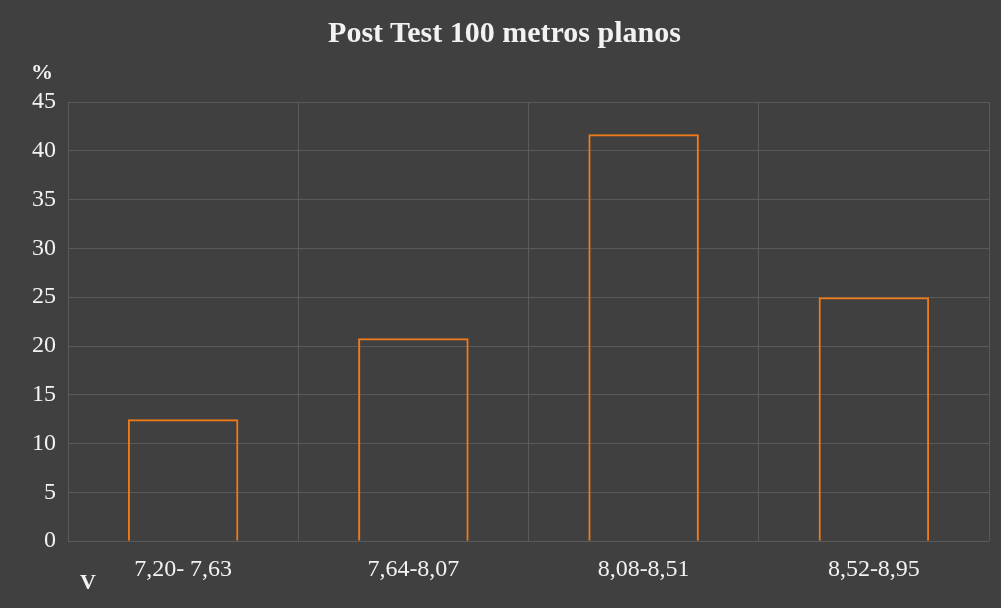  I want to click on y-tick-label: 5, so click(50, 490).